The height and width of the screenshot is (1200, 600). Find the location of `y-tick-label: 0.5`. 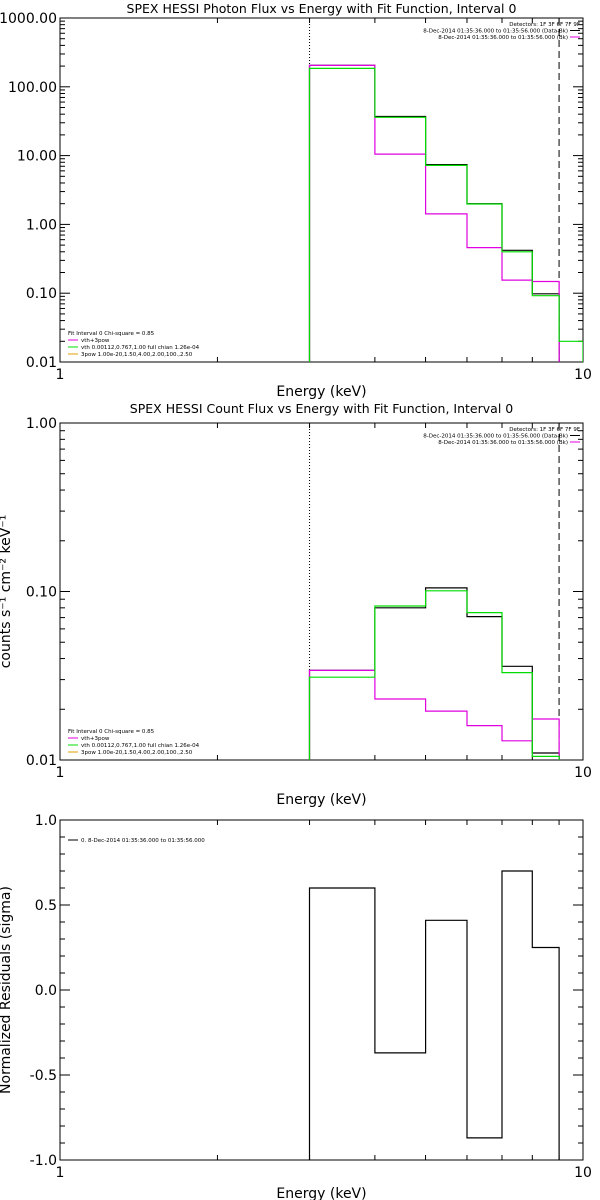

y-tick-label: 0.5 is located at coordinates (46, 906).